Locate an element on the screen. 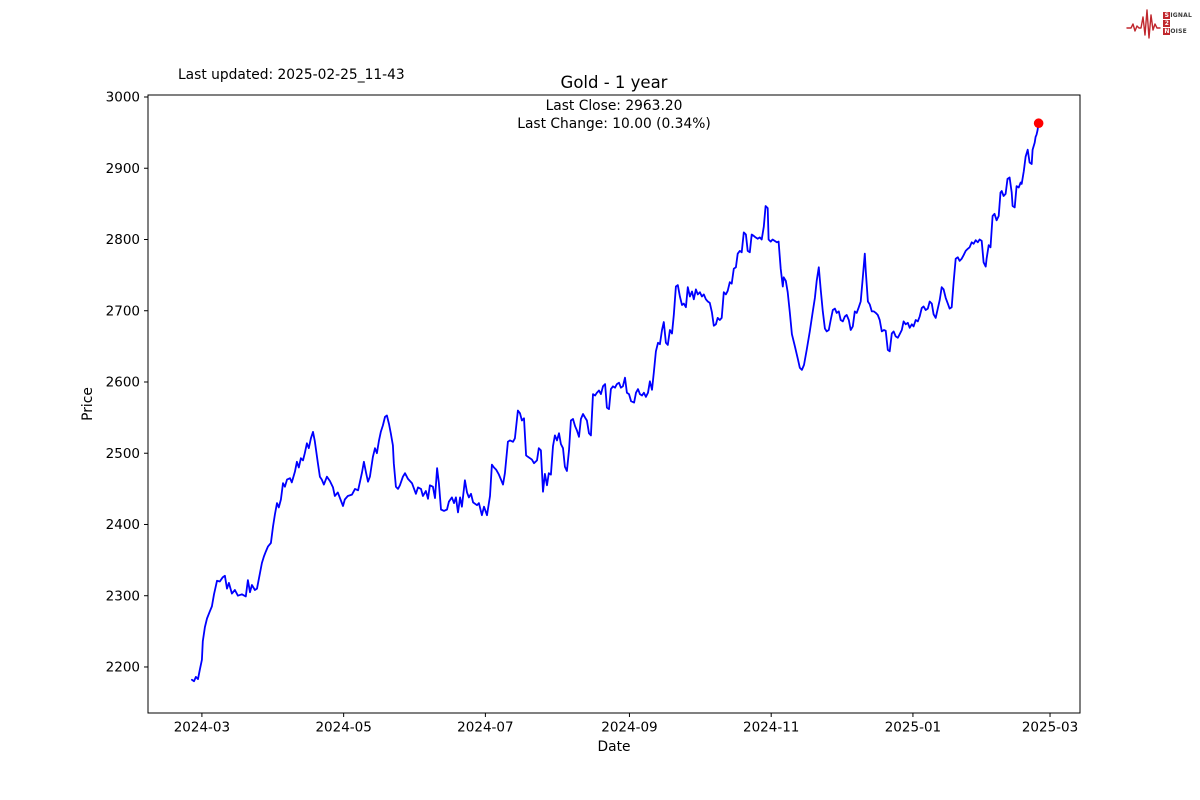 This screenshot has height=800, width=1200. logo-boxed-letter: N is located at coordinates (1167, 31).